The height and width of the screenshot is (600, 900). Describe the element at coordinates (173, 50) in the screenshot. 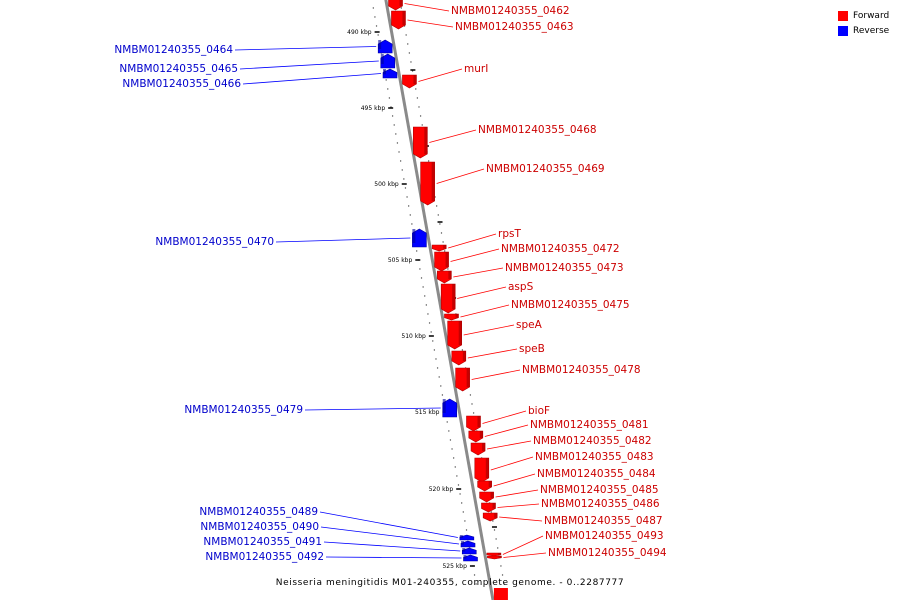

I see `gene-label: NMBM01240355_0464` at that location.